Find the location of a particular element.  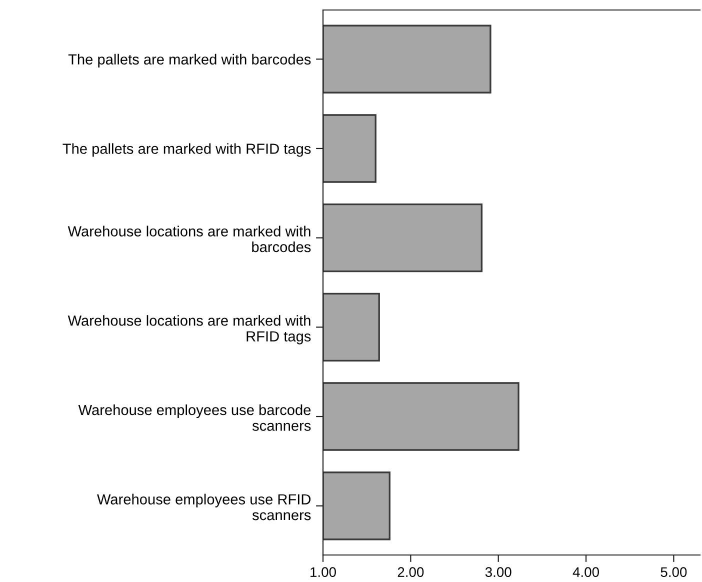

y-tick-label: The pallets are marked with barcodes is located at coordinates (189, 61).